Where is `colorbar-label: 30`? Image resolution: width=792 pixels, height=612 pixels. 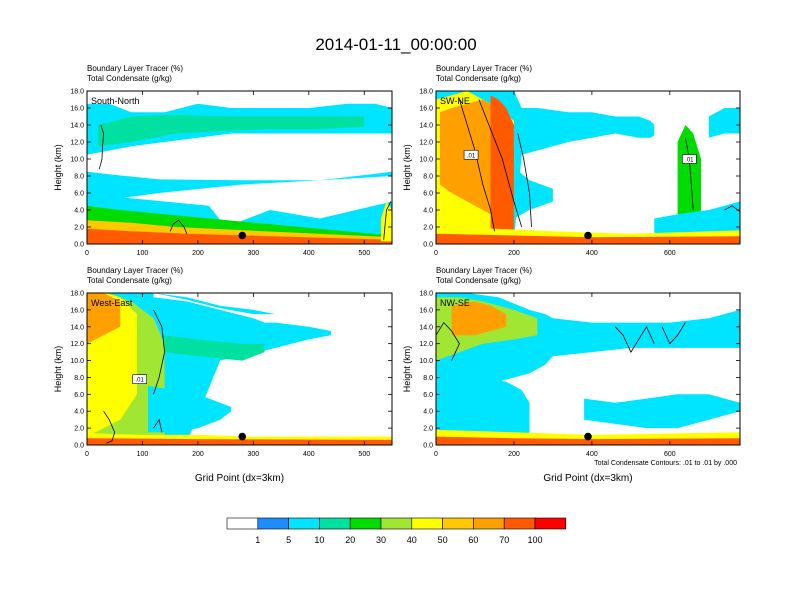 colorbar-label: 30 is located at coordinates (381, 540).